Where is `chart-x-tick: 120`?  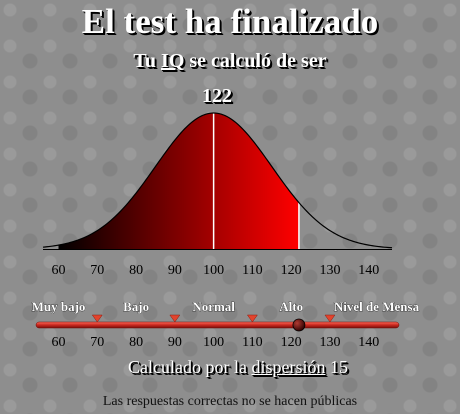
chart-x-tick: 120 is located at coordinates (291, 270).